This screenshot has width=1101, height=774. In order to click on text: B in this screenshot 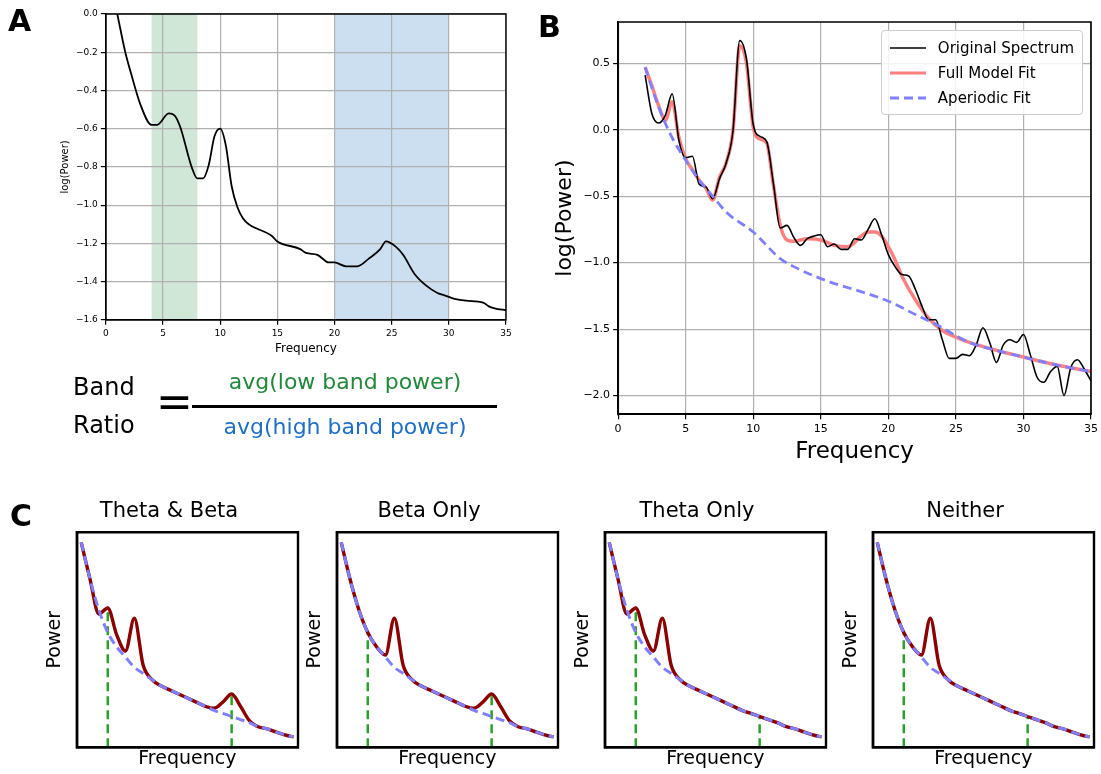, I will do `click(549, 26)`.